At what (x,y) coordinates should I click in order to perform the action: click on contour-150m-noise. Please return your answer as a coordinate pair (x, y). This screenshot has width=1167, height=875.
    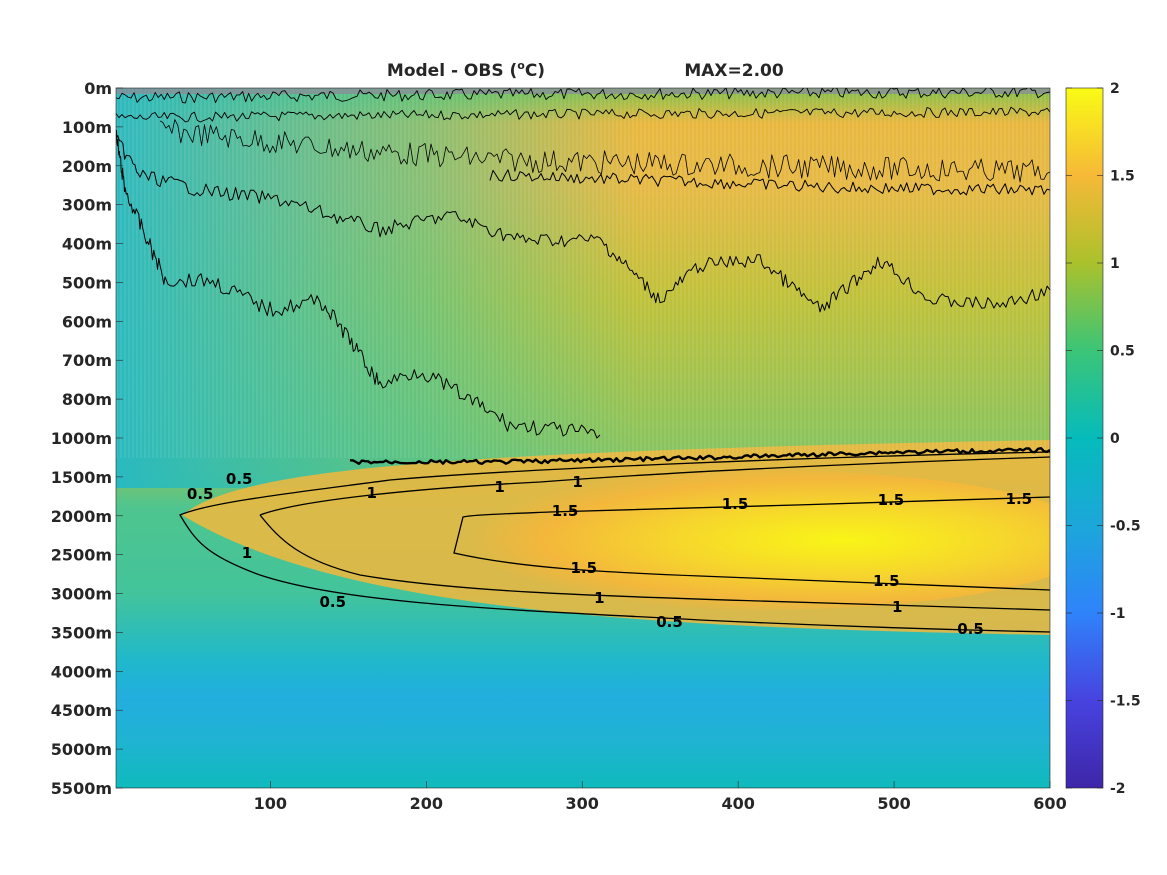
    Looking at the image, I should click on (604, 151).